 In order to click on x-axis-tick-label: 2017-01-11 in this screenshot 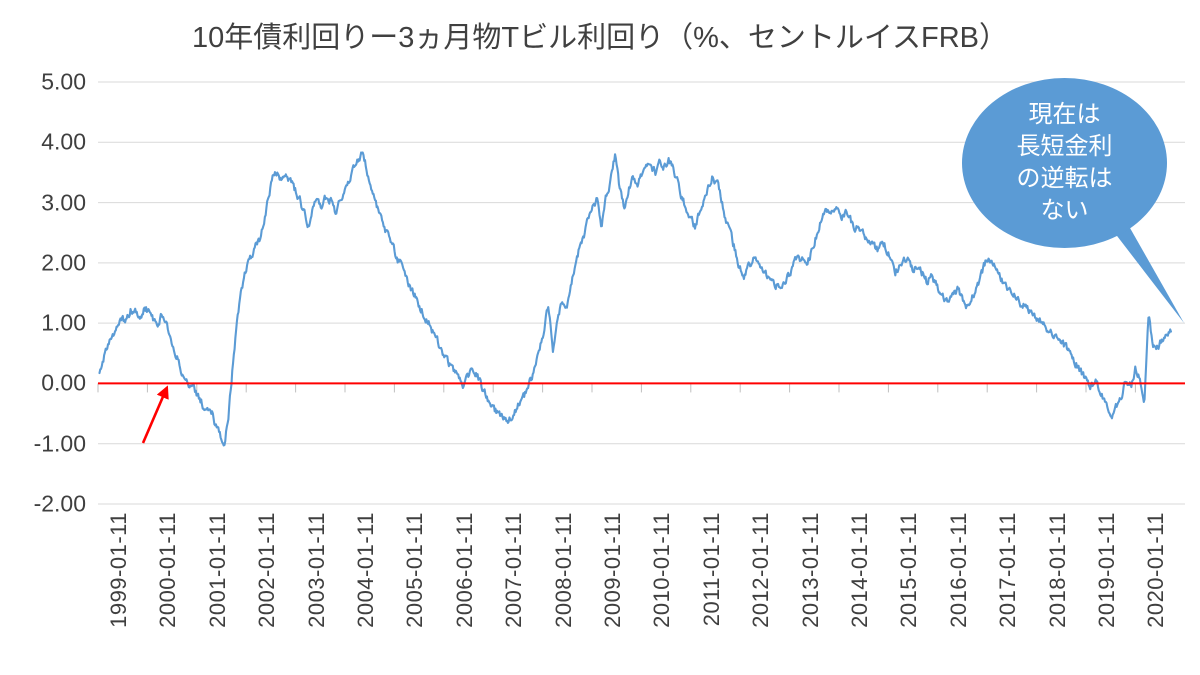, I will do `click(1008, 570)`.